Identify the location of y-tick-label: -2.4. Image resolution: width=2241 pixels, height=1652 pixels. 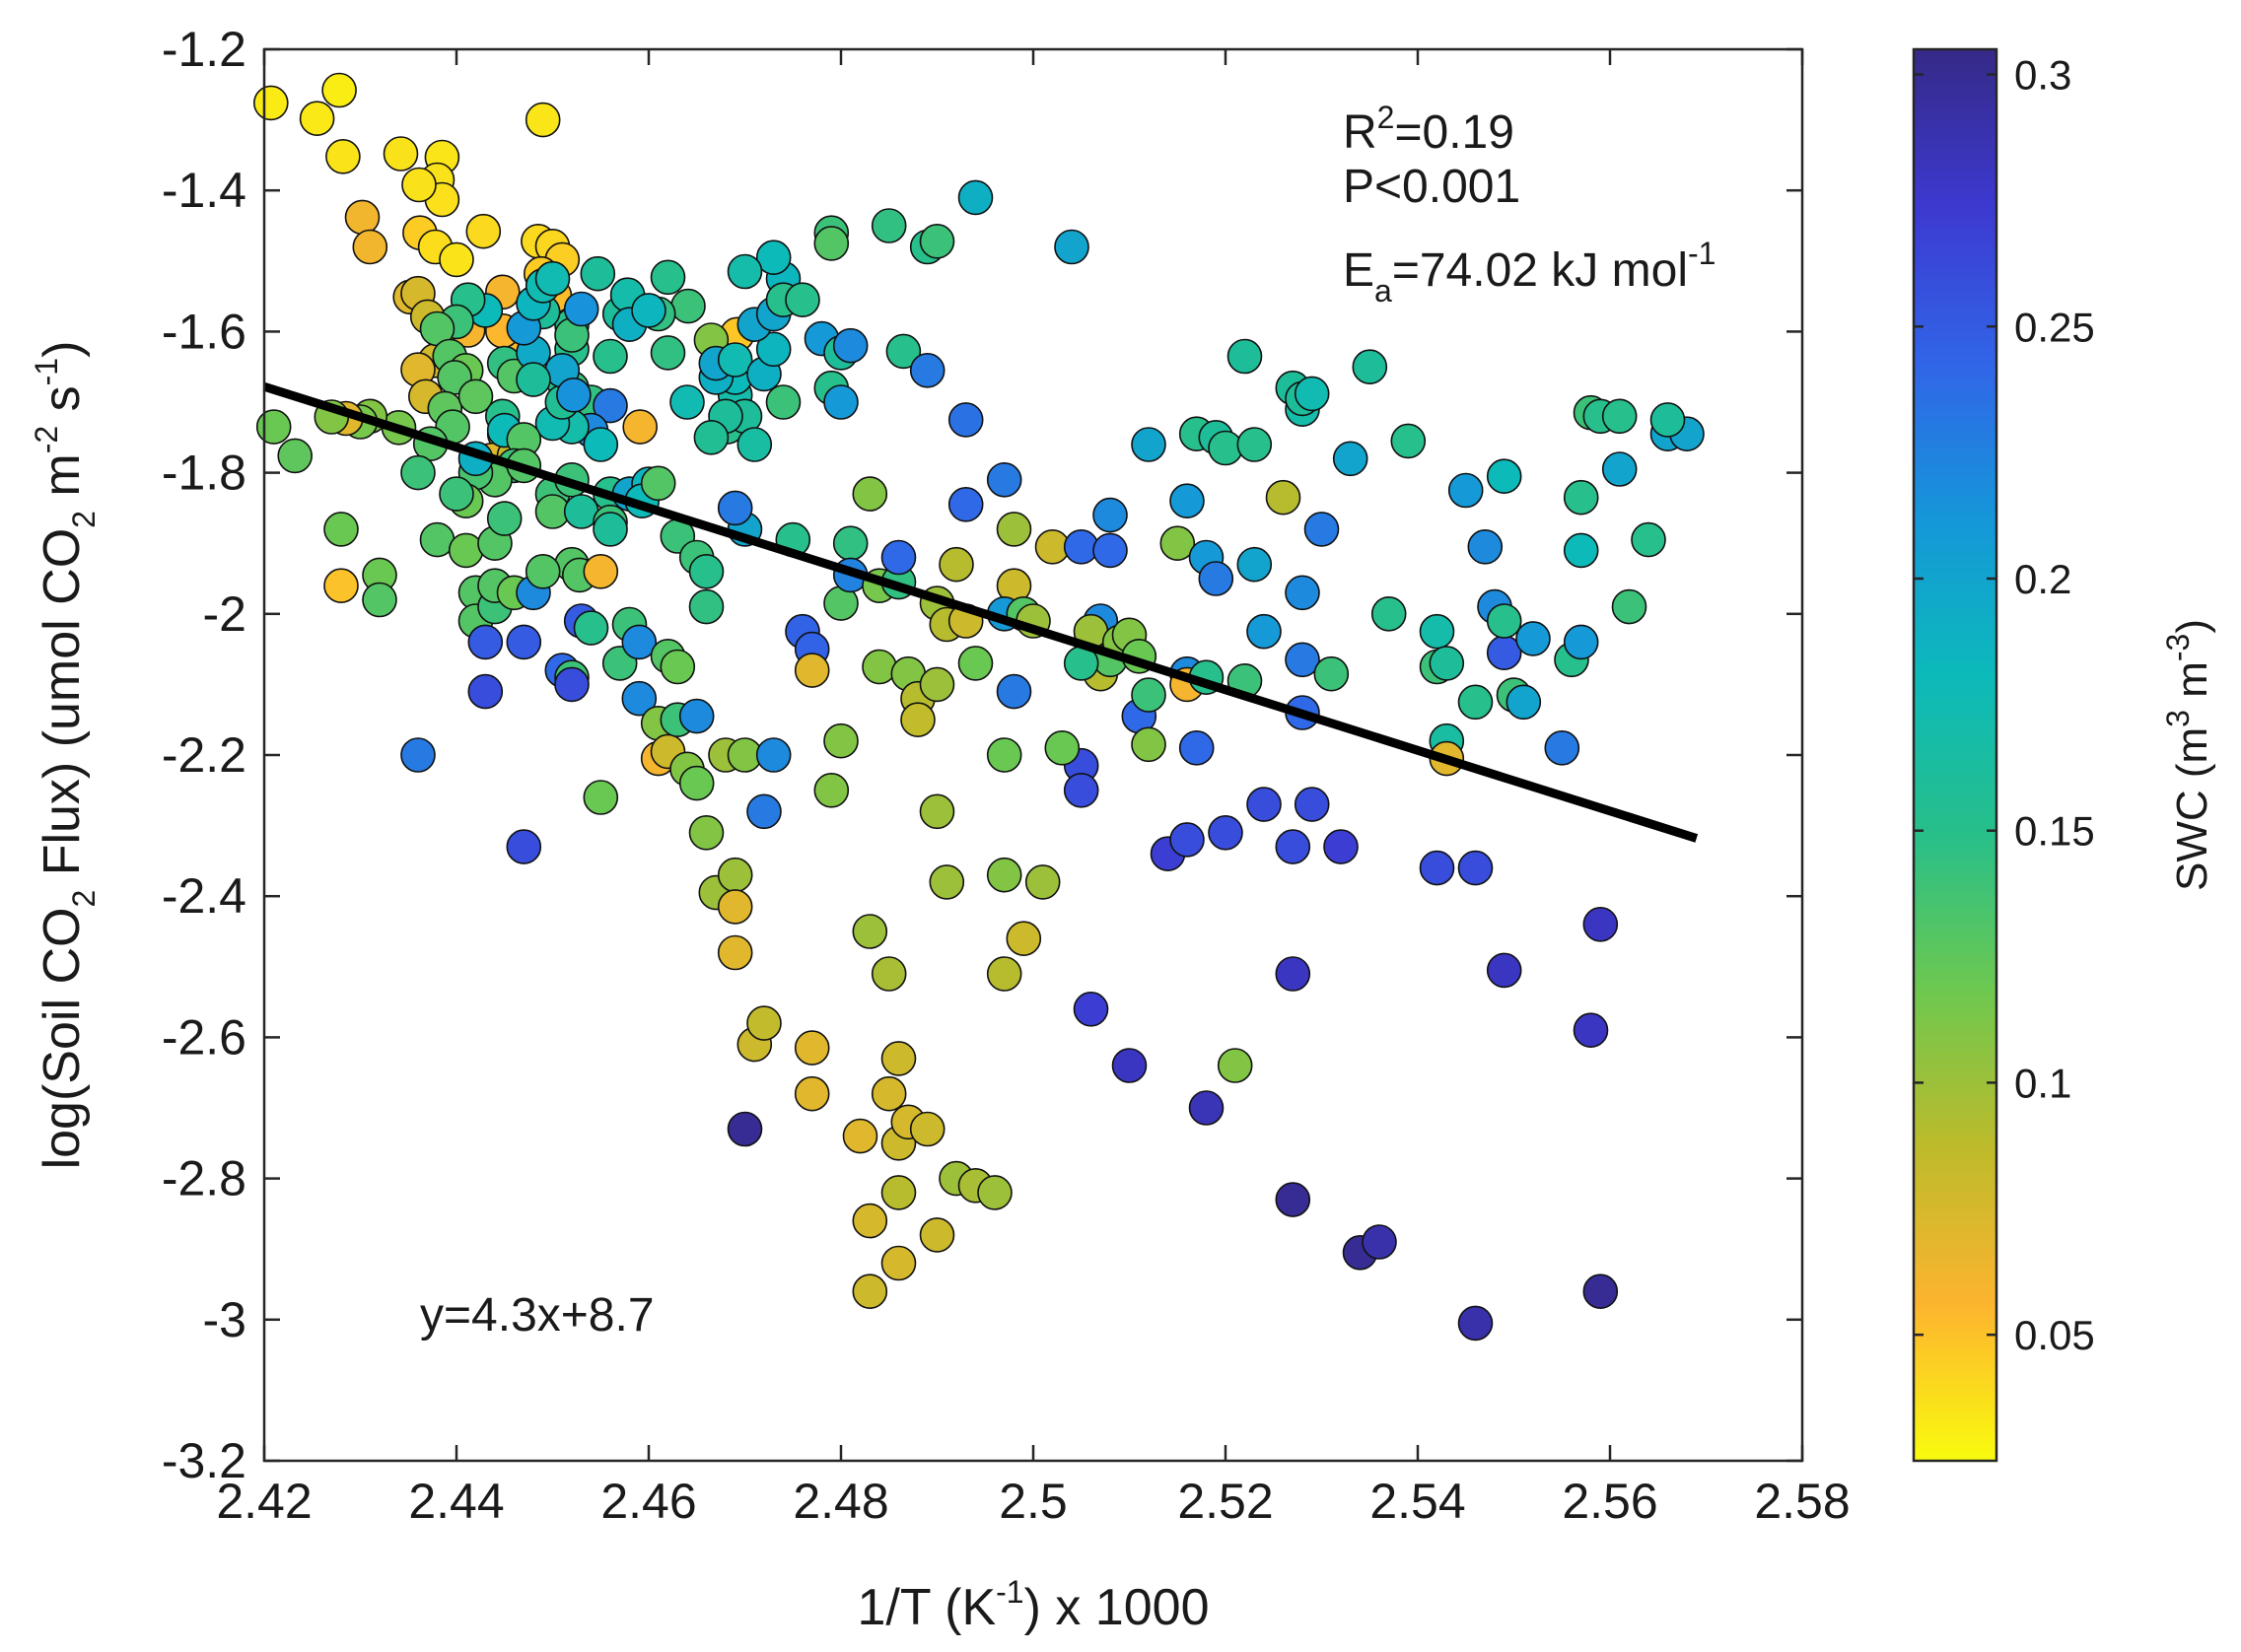
(204, 896).